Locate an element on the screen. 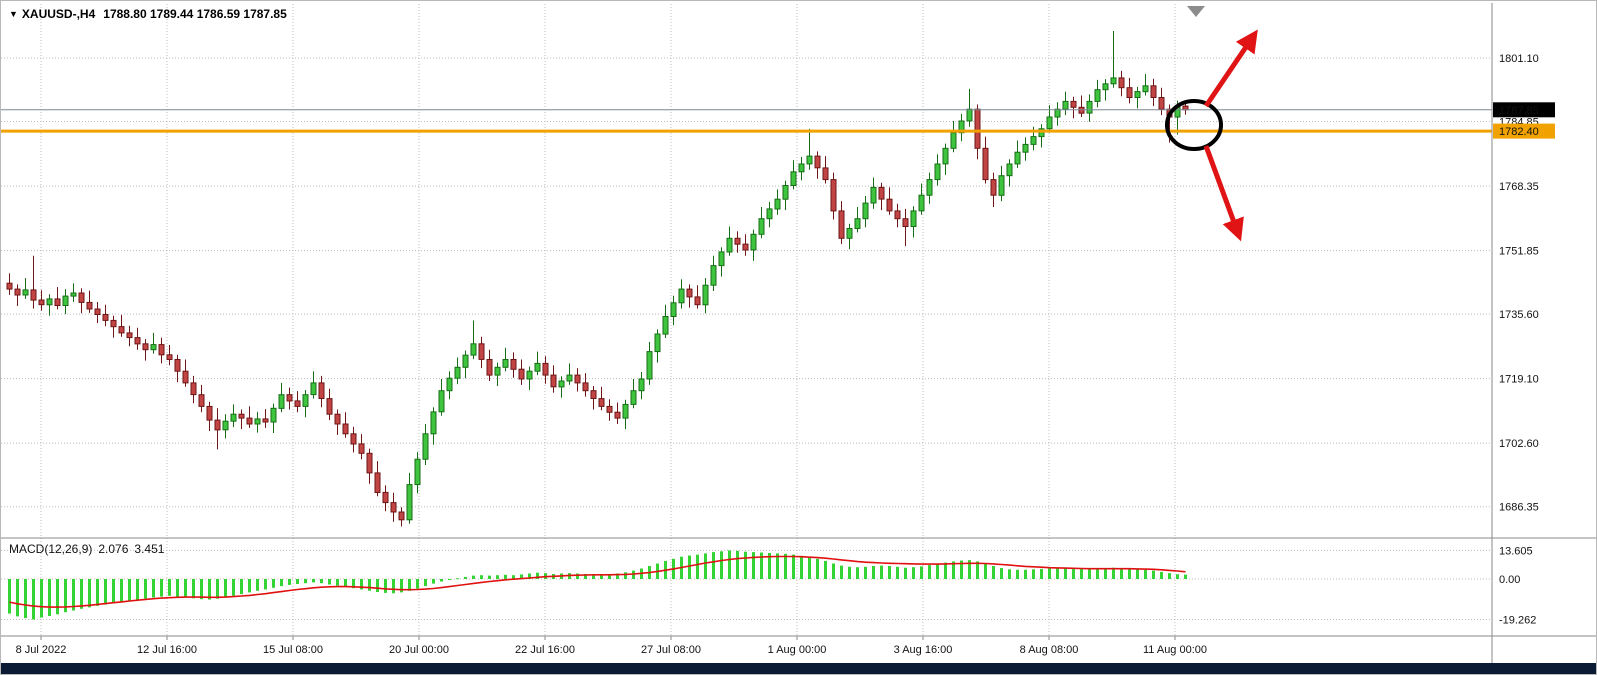  arrow-down-annotation is located at coordinates (1223, 193).